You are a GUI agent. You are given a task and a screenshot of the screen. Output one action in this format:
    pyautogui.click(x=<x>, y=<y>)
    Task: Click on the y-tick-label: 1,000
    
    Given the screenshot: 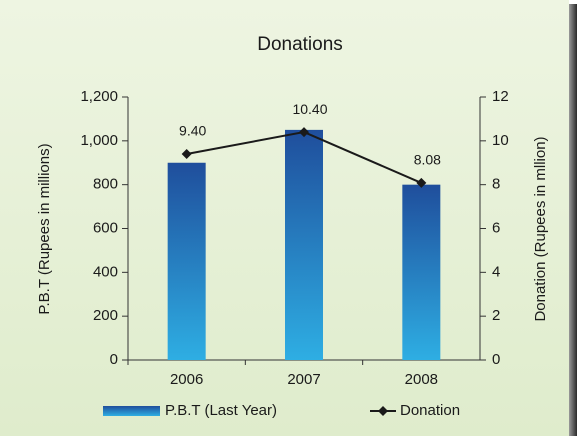 What is the action you would take?
    pyautogui.click(x=99, y=140)
    